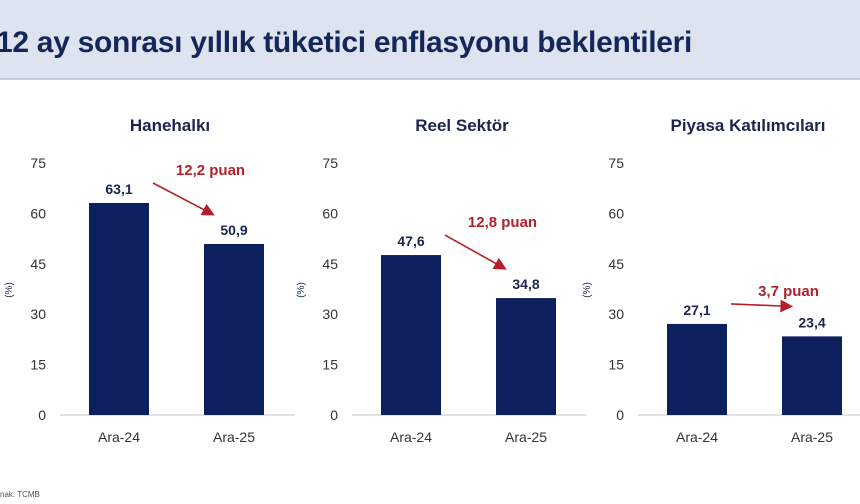 This screenshot has width=860, height=504. Describe the element at coordinates (20, 494) in the screenshot. I see `source-note: nak: TCMB` at that location.